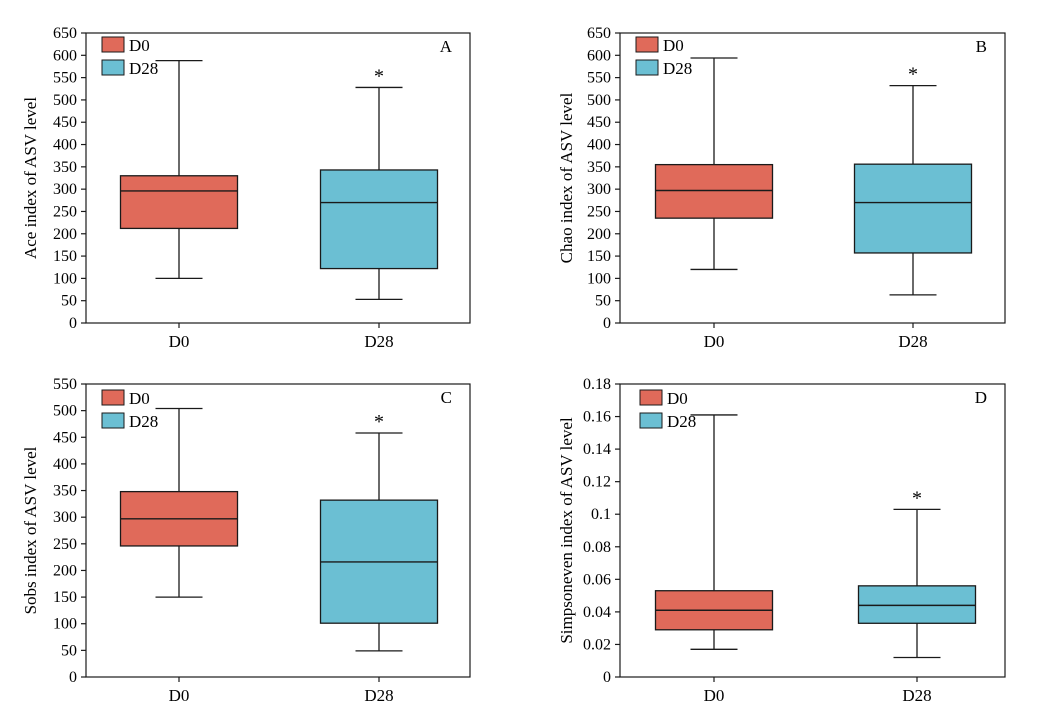 The width and height of the screenshot is (1045, 717). I want to click on y-tick-label: 0.18, so click(597, 384).